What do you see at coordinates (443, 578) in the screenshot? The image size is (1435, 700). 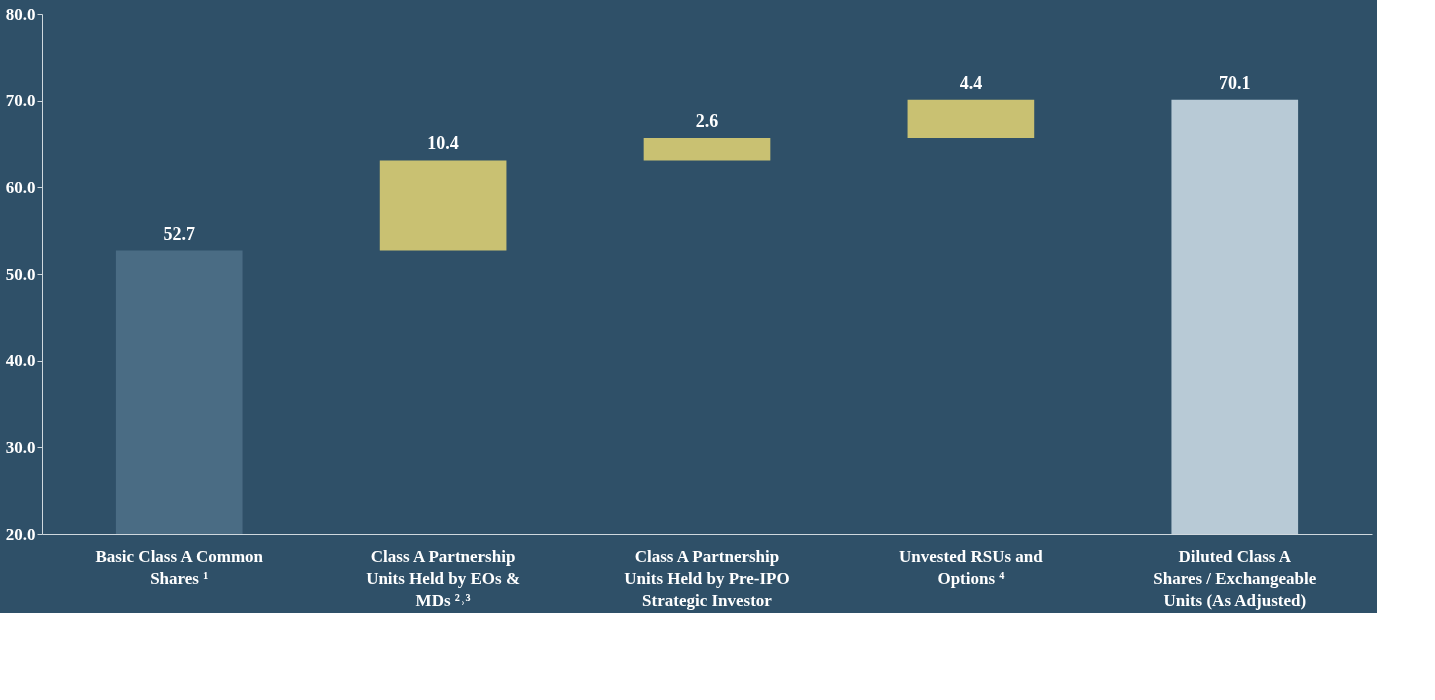 I see `x-tick-label: Class A Partnership Units Held by EOs & MDs ²˒³` at bounding box center [443, 578].